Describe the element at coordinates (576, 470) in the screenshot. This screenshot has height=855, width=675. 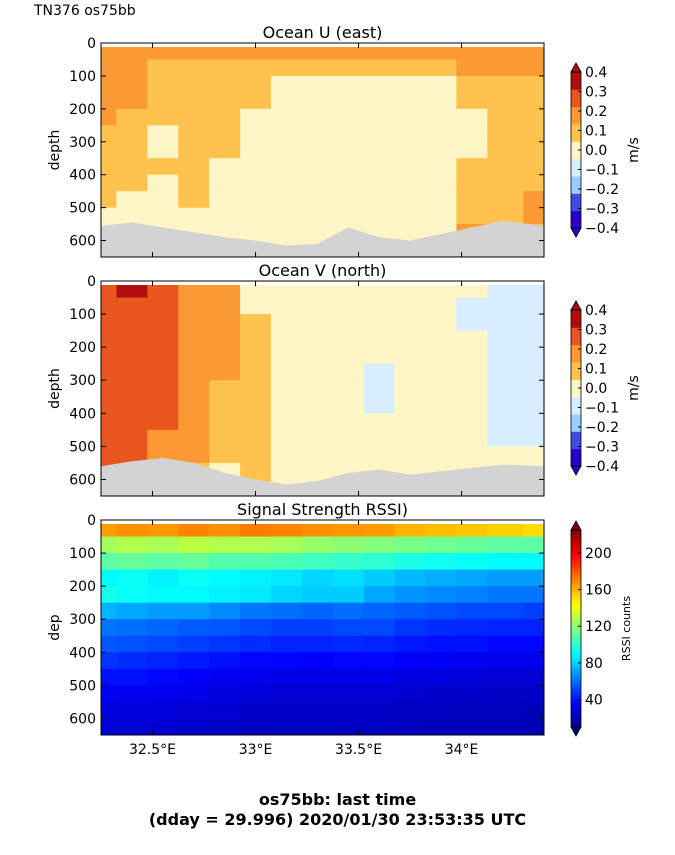
I see `colorbar-extend-bottom` at that location.